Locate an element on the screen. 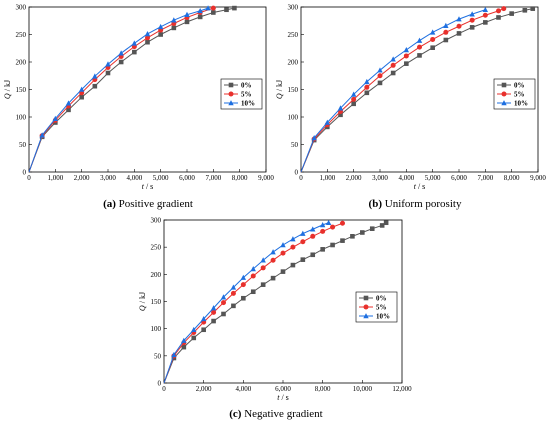 The width and height of the screenshot is (550, 427). x-tick-label: 9,000 is located at coordinates (266, 178).